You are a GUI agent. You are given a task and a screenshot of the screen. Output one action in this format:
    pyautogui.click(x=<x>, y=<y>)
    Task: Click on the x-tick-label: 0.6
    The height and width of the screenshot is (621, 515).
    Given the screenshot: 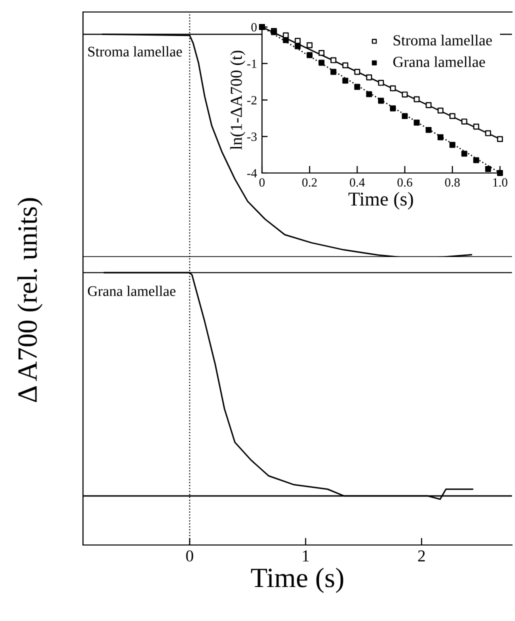 What is the action you would take?
    pyautogui.click(x=404, y=182)
    